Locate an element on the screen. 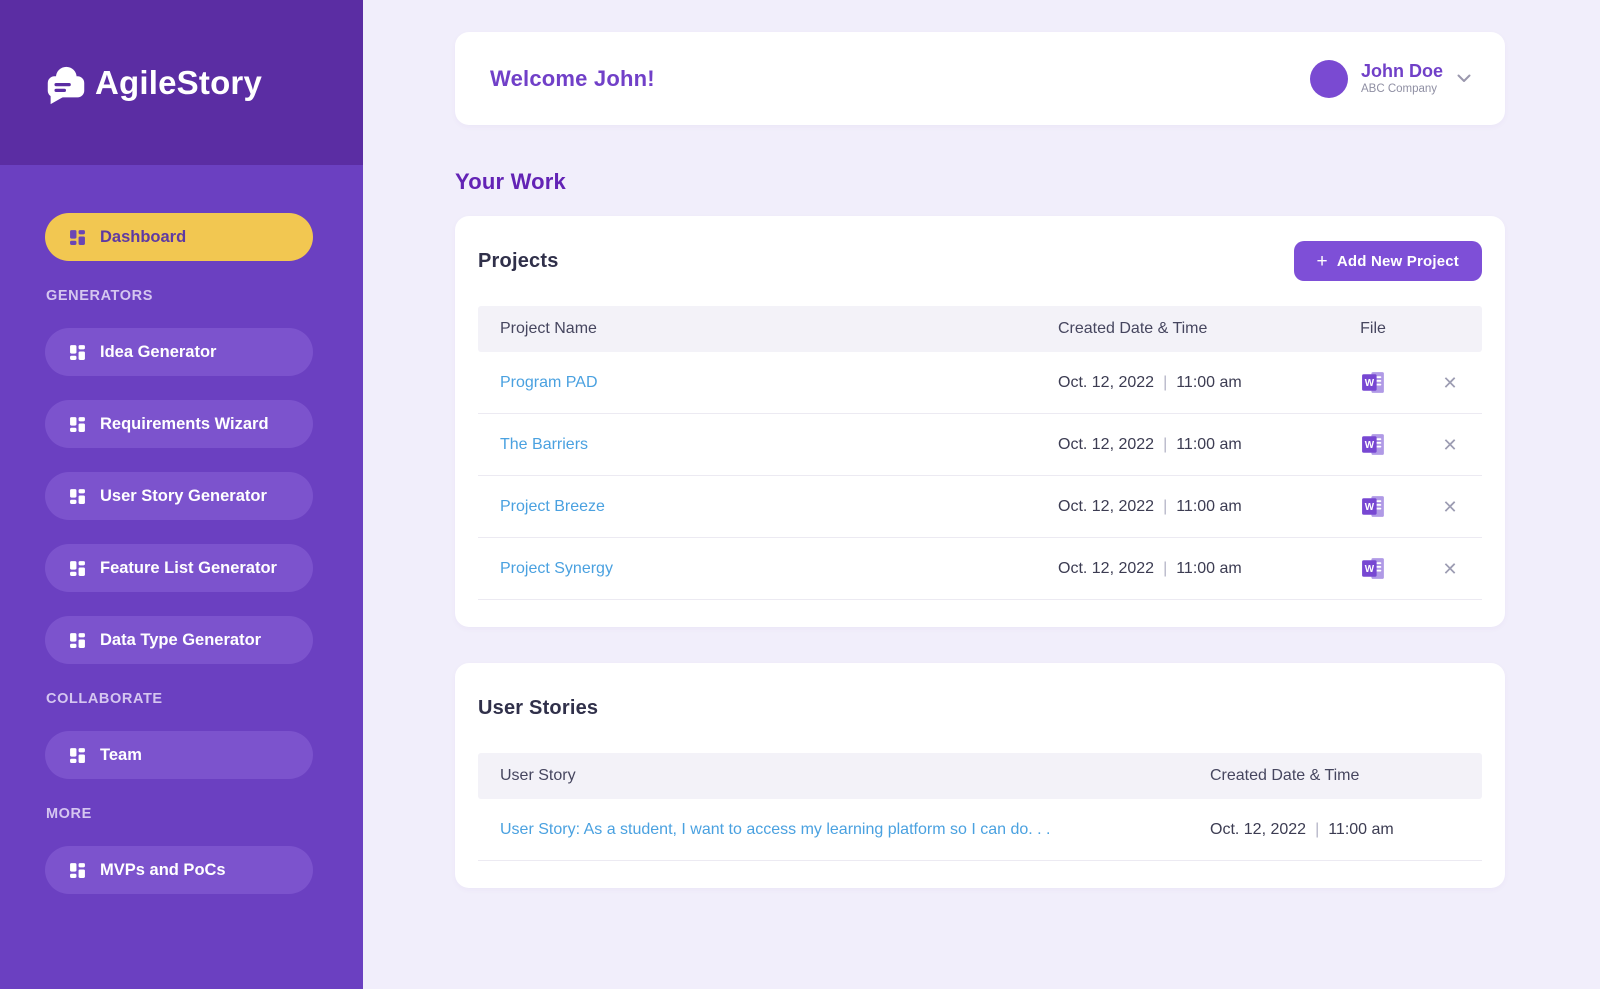 The height and width of the screenshot is (989, 1600). projects-table-header: Project Name Created Date & Time File is located at coordinates (980, 329).